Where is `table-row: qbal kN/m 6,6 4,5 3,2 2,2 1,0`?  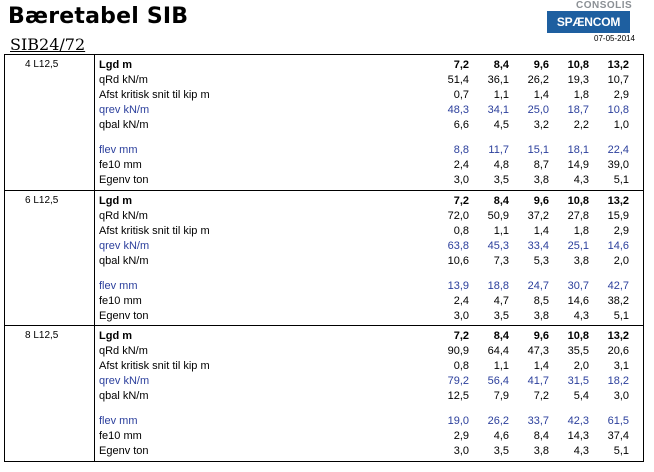 table-row: qbal kN/m 6,6 4,5 3,2 2,2 1,0 is located at coordinates (369, 125).